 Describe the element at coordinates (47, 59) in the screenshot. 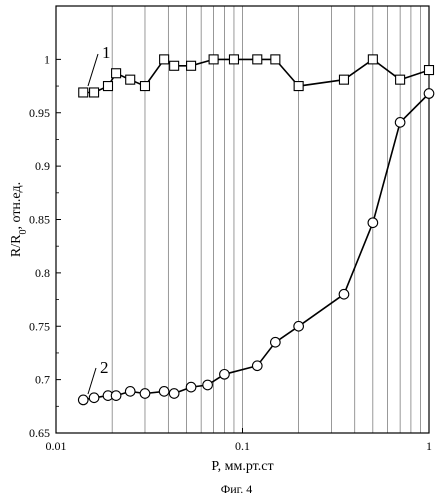

I see `y-tick-label: 1` at that location.